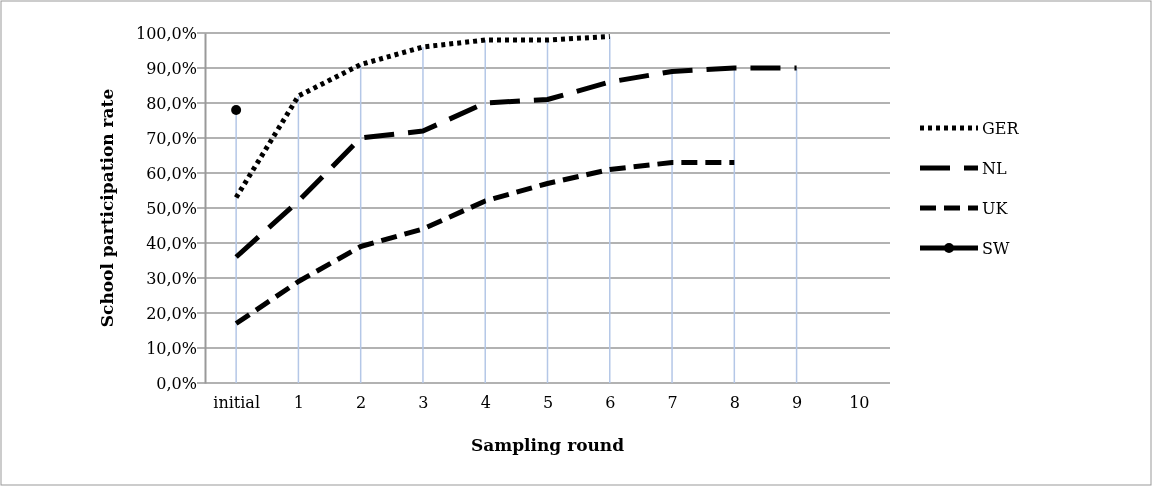  I want to click on y-axis-title: School participation rate, so click(107, 208).